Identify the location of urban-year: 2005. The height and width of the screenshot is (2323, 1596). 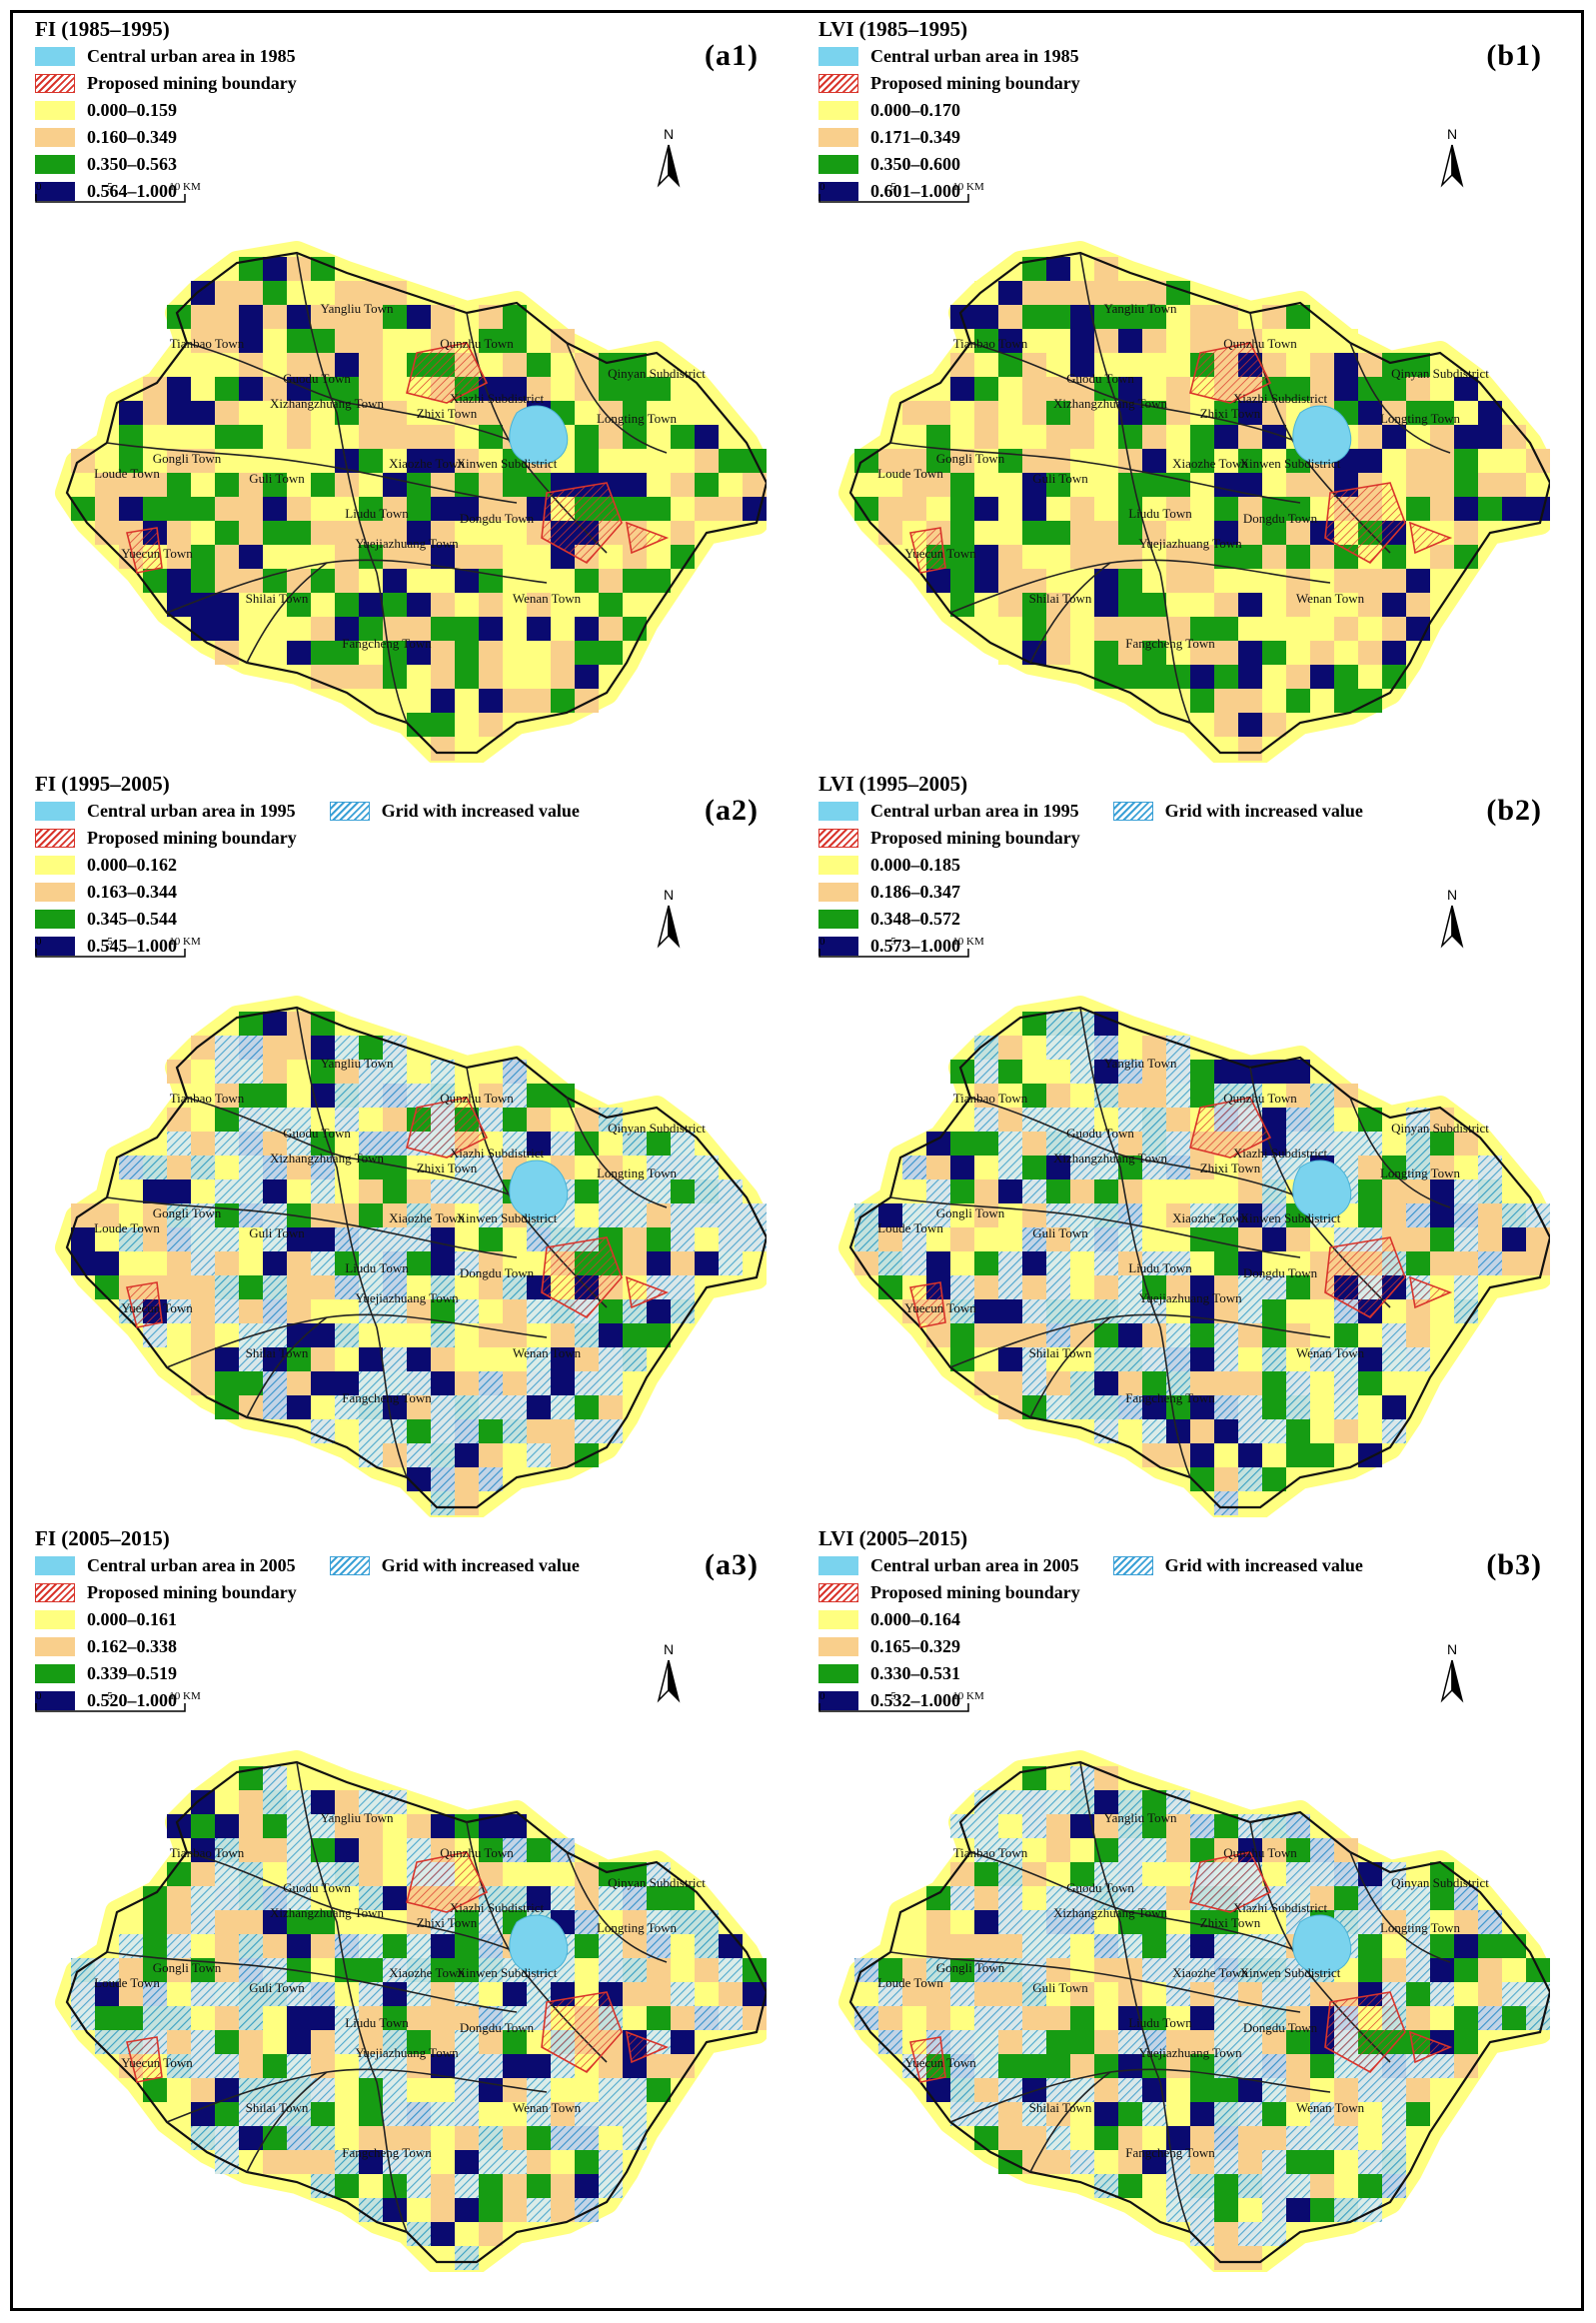
(1060, 1565).